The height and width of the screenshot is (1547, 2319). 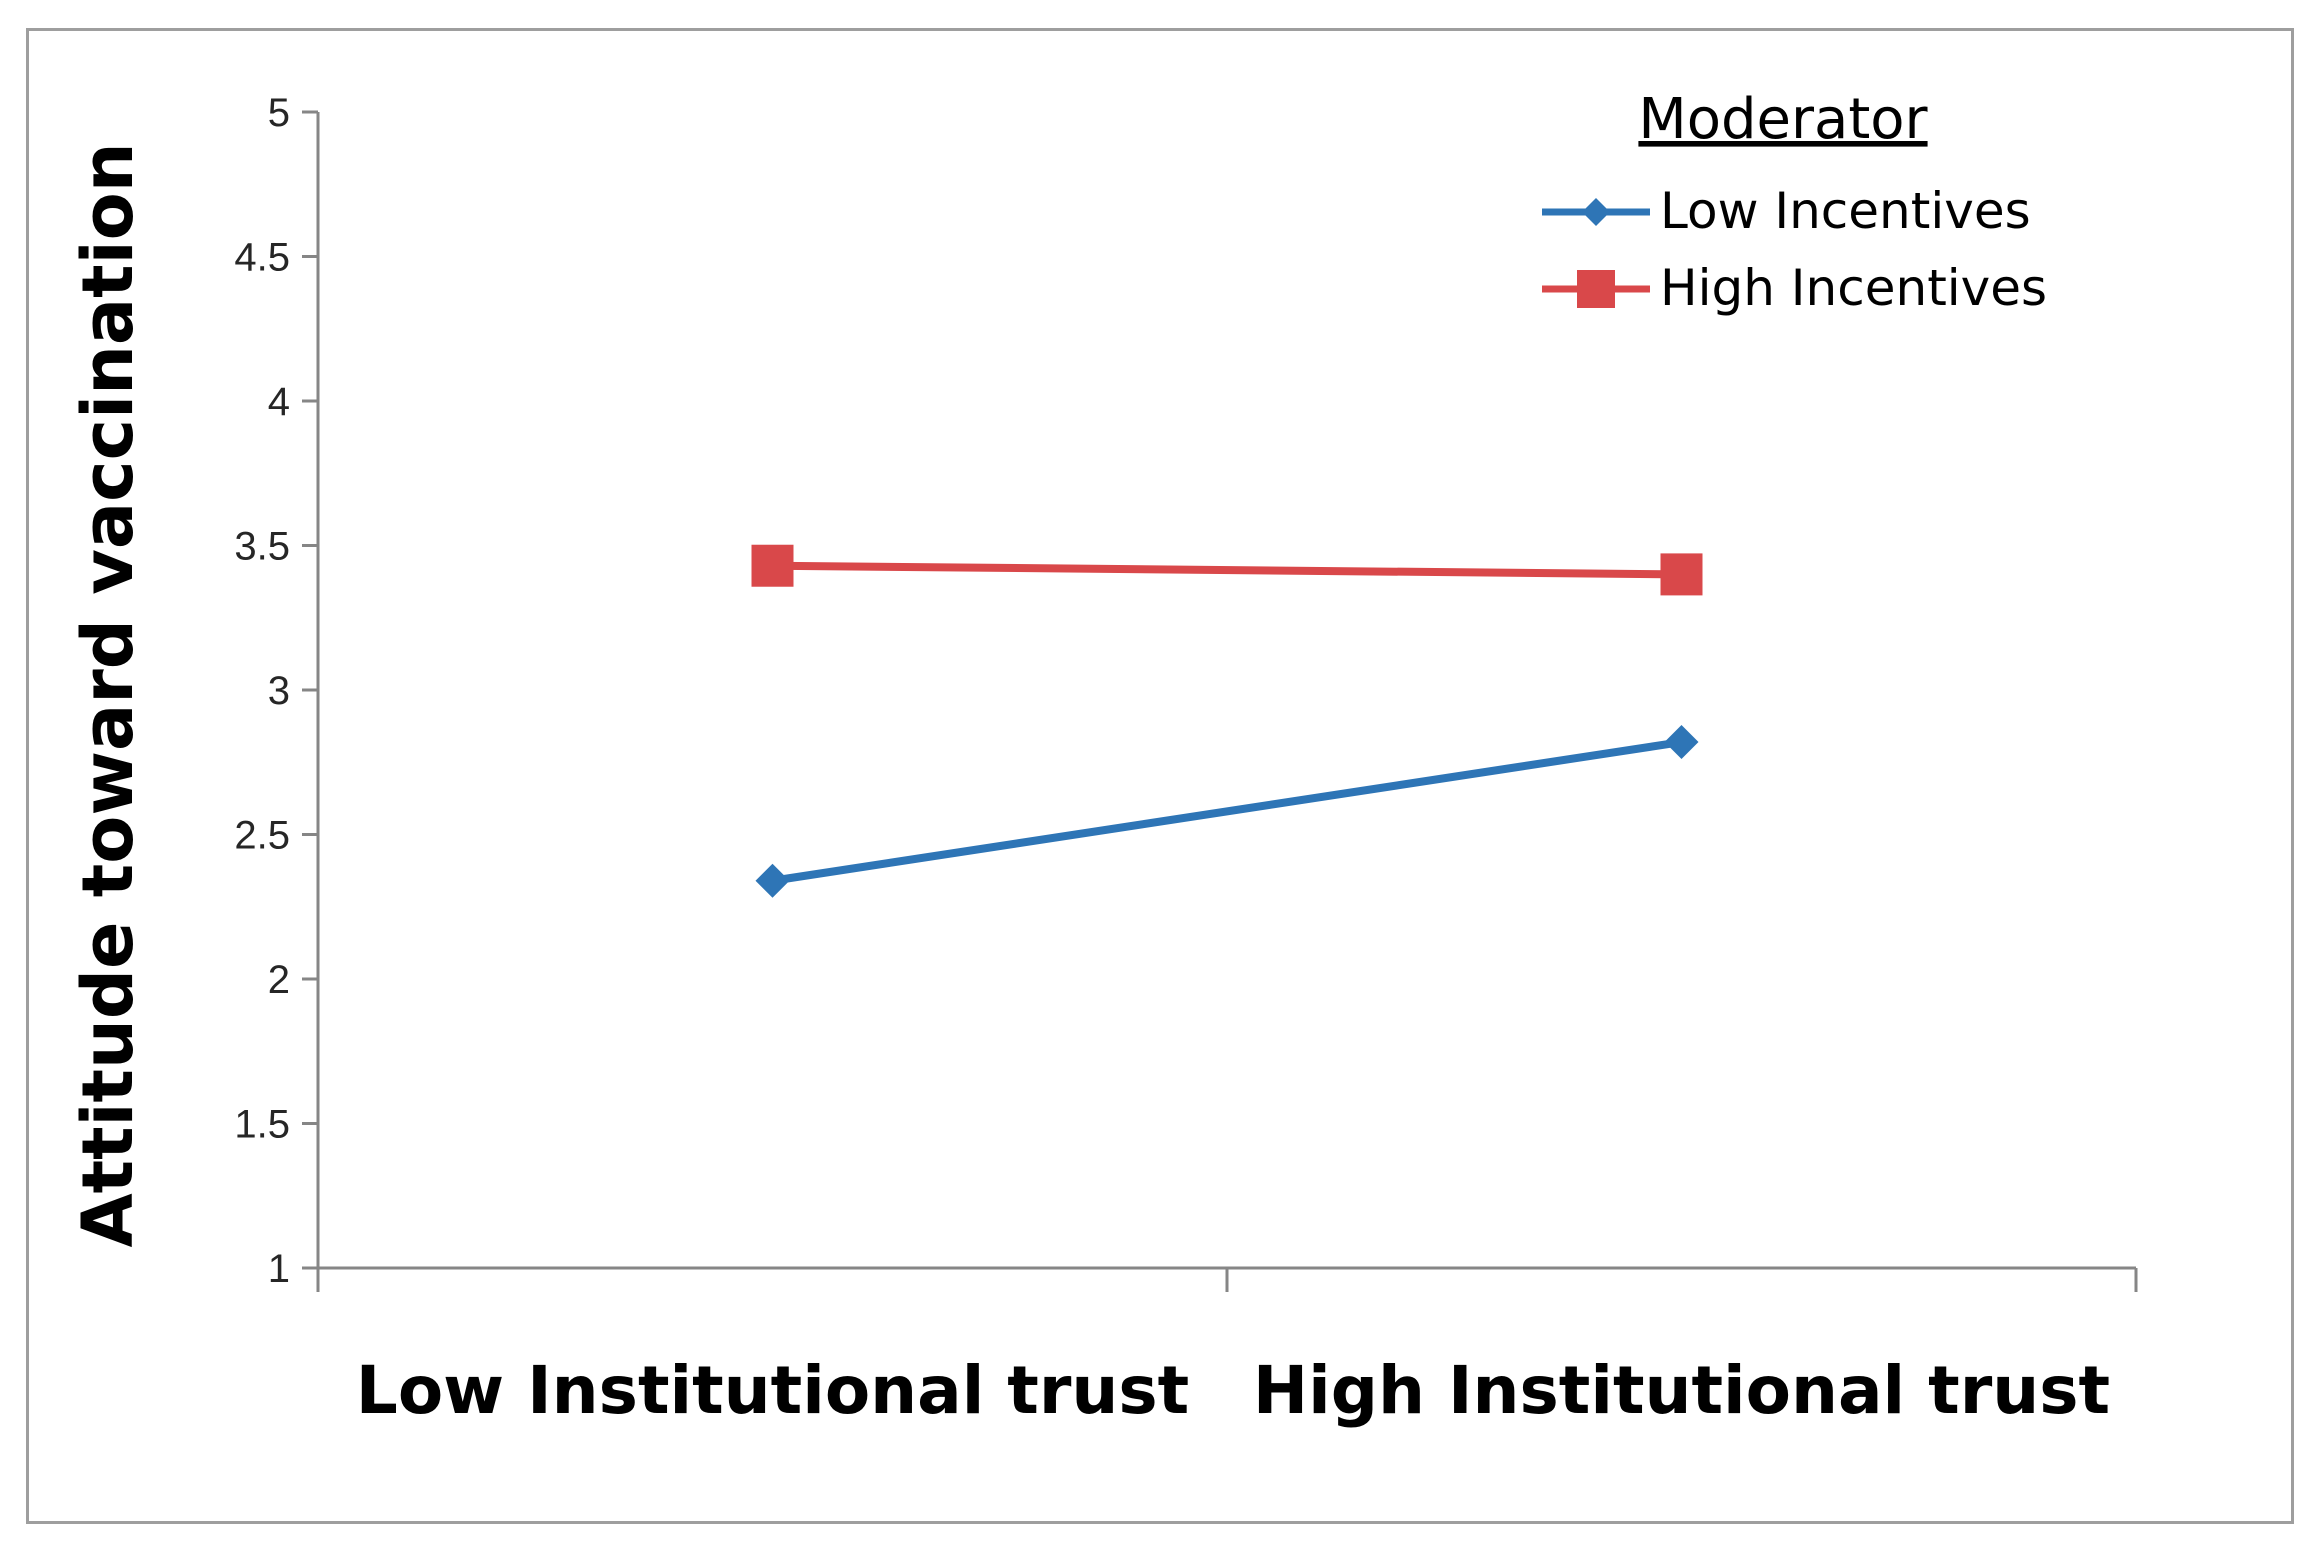 I want to click on legend-marker-low-incentives, so click(x=1596, y=212).